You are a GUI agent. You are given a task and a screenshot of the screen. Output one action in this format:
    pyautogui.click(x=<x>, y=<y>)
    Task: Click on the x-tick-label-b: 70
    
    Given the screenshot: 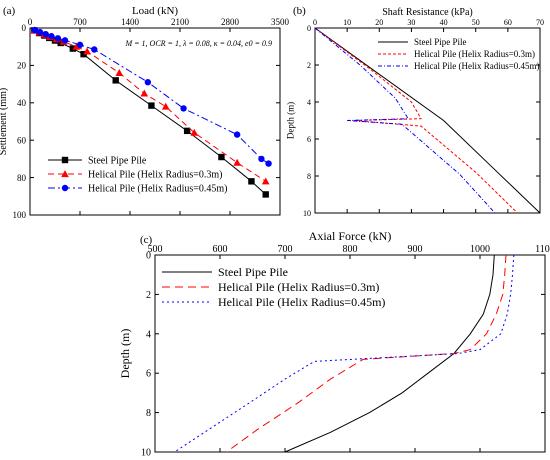 What is the action you would take?
    pyautogui.click(x=540, y=22)
    